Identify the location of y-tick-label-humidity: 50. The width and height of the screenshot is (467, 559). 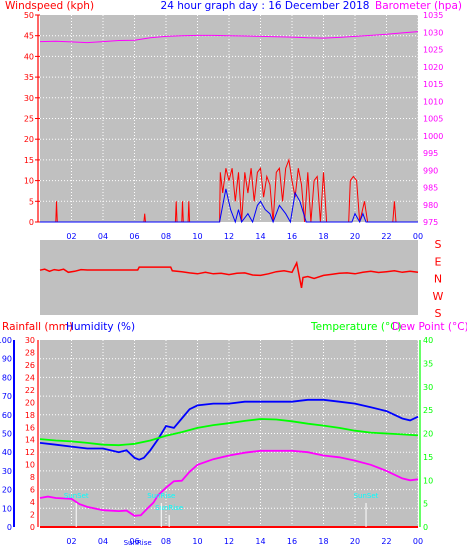
(7, 434).